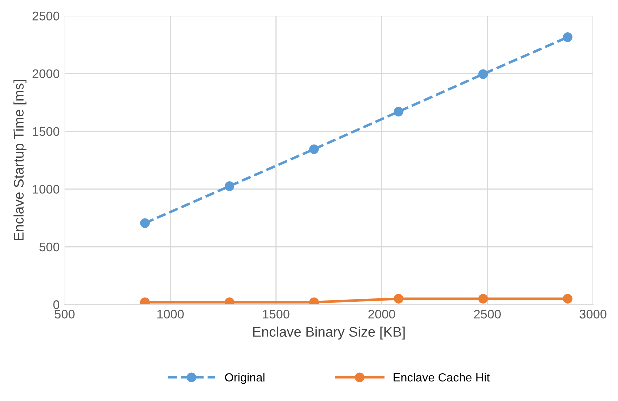 This screenshot has height=401, width=618. I want to click on legend-label: Enclave Cache Hit, so click(442, 377).